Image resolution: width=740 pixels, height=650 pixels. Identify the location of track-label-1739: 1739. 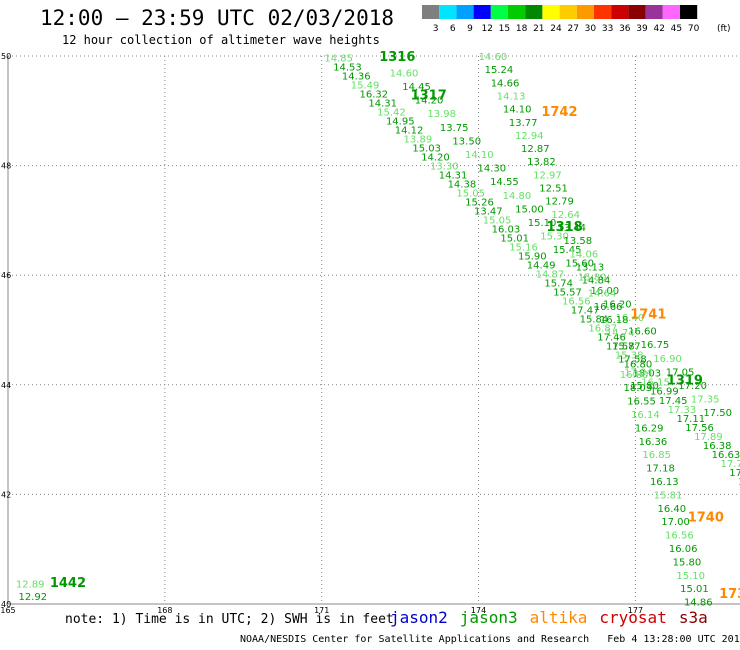
(729, 594).